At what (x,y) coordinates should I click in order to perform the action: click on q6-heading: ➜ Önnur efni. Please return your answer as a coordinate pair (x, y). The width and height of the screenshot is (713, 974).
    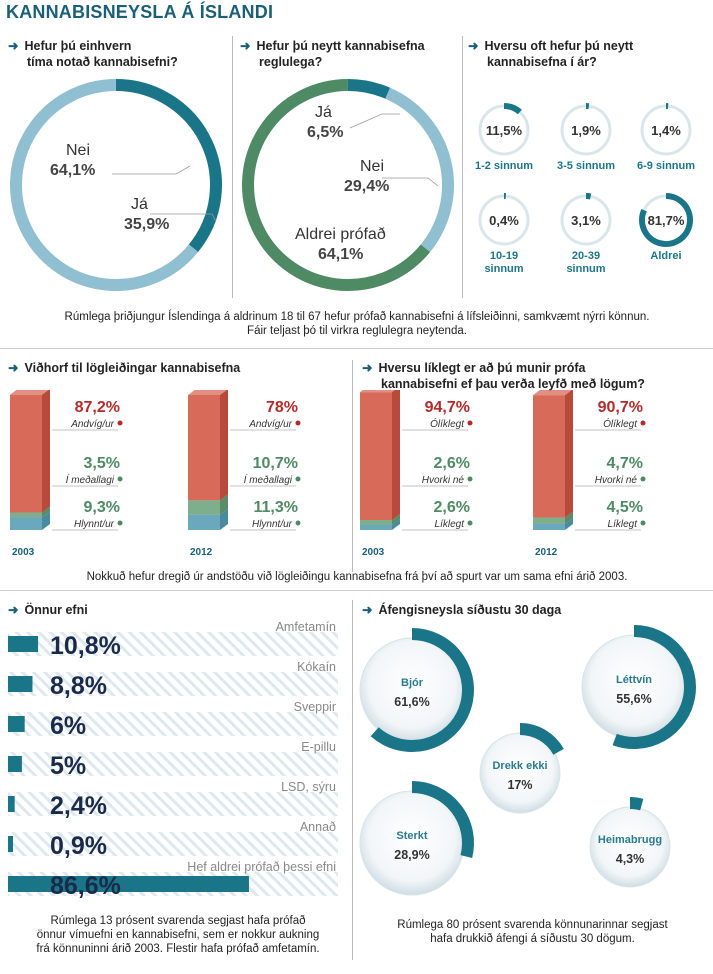
    Looking at the image, I should click on (48, 610).